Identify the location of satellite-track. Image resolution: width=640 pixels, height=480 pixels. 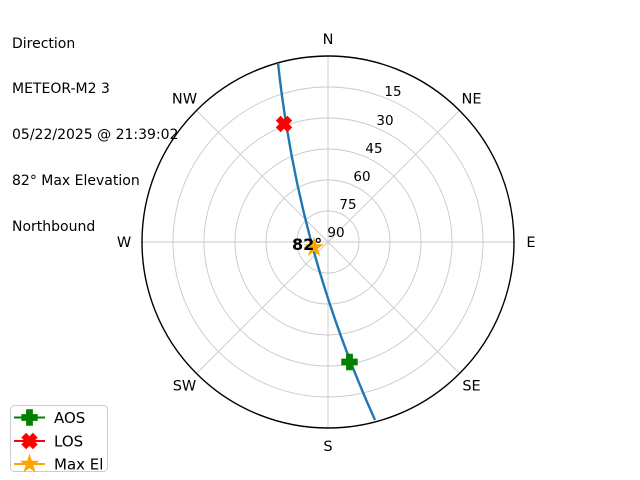
(326, 241).